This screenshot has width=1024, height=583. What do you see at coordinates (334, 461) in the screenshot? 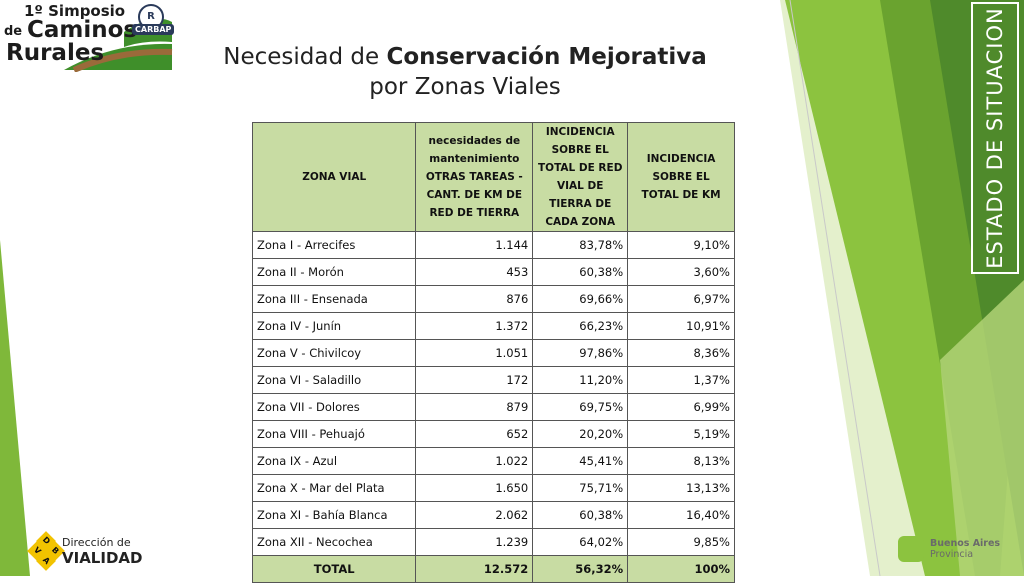
I see `zone-name-cell: Zona IX - Azul` at bounding box center [334, 461].